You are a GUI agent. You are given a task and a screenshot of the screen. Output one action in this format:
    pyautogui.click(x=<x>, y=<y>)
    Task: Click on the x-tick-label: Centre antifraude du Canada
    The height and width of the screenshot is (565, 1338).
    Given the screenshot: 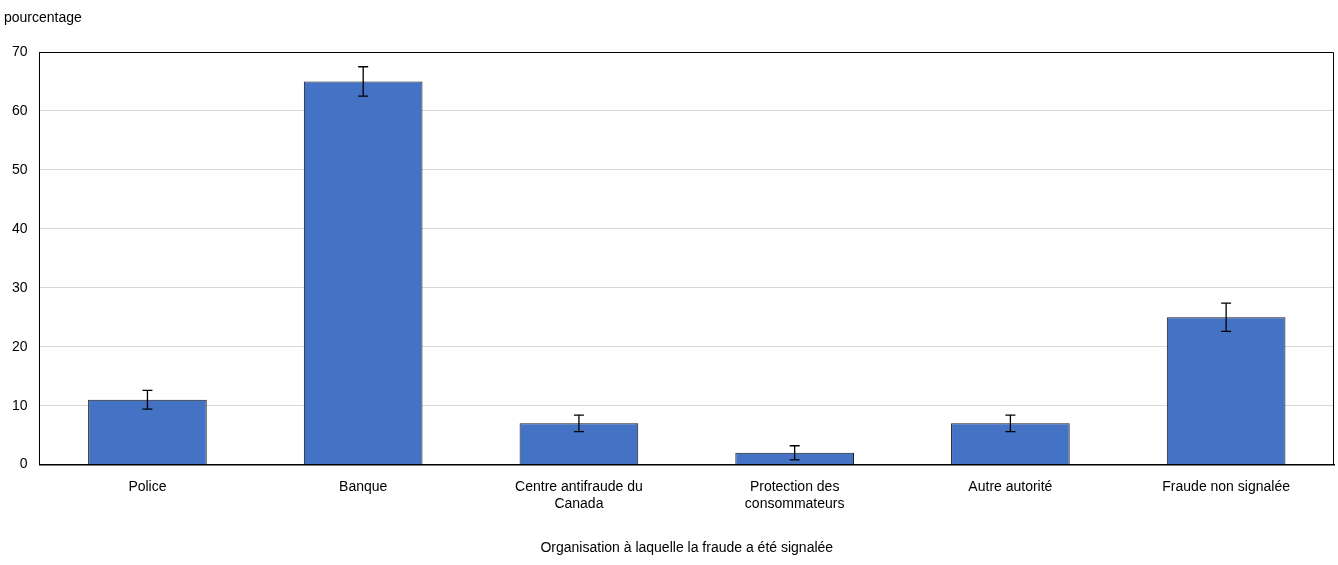 What is the action you would take?
    pyautogui.click(x=579, y=494)
    